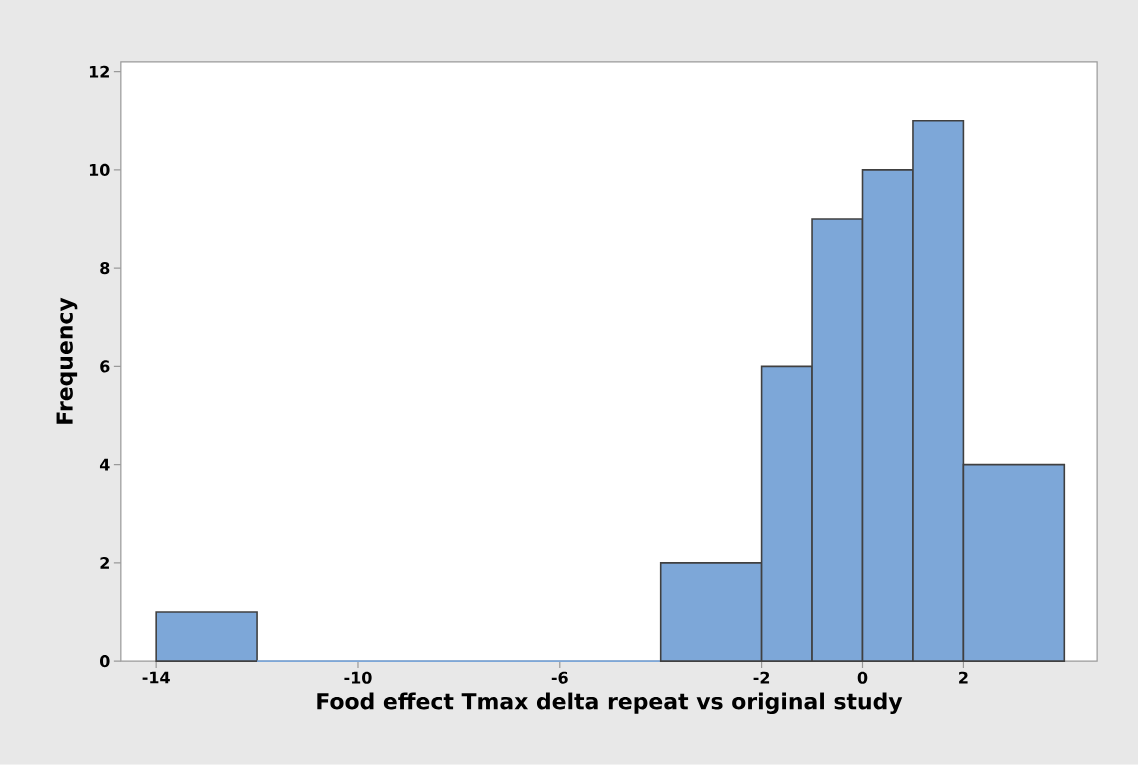  Describe the element at coordinates (559, 677) in the screenshot. I see `x-tick-label: -6` at that location.